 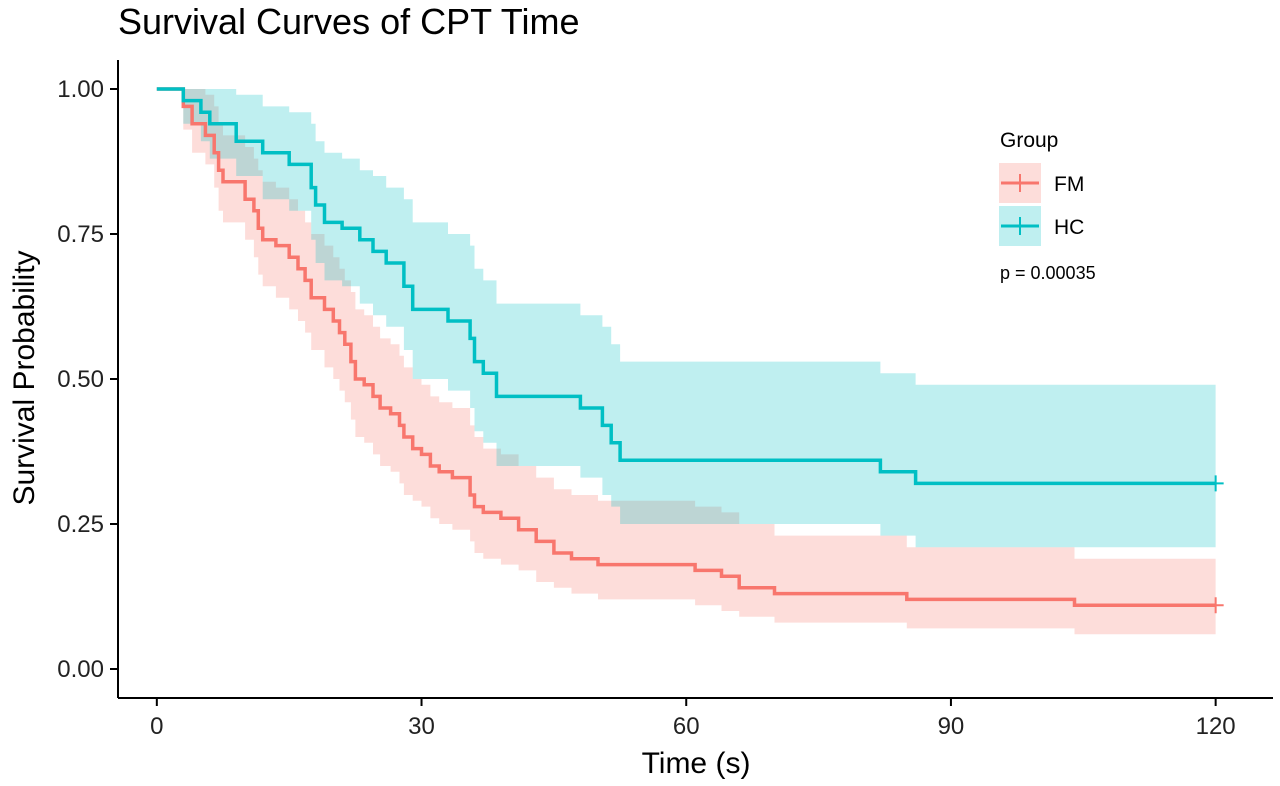 What do you see at coordinates (1069, 227) in the screenshot?
I see `hc-legend-label: HC` at bounding box center [1069, 227].